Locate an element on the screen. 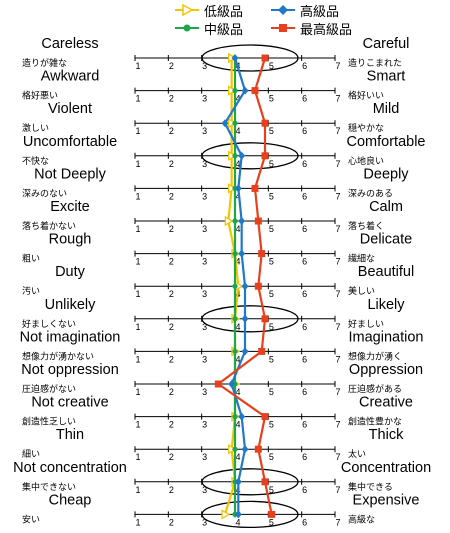 The height and width of the screenshot is (533, 450). left-pole-jp-label: 粗い is located at coordinates (31, 259).